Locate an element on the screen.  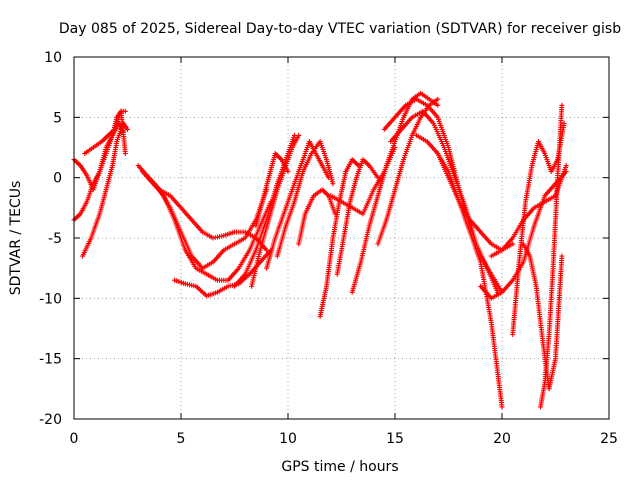
series-arc-l is located at coordinates (298, 205).